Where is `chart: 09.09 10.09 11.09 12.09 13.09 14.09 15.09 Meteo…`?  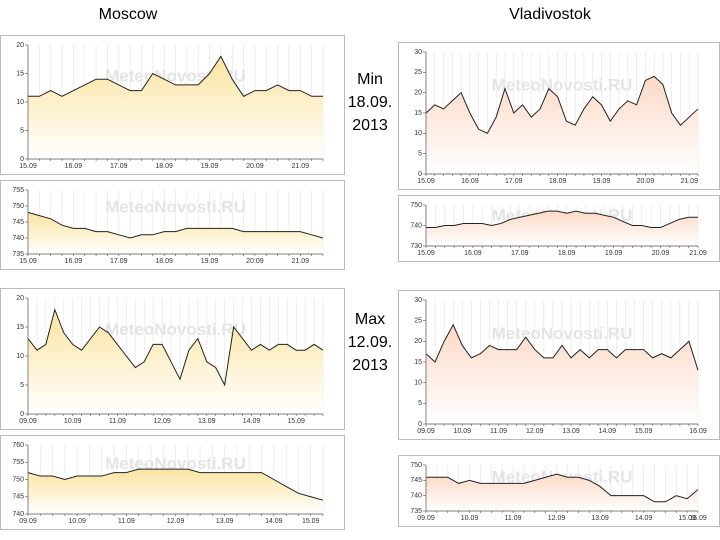
chart: 09.09 10.09 11.09 12.09 13.09 14.09 15.09 Meteo… is located at coordinates (172, 359).